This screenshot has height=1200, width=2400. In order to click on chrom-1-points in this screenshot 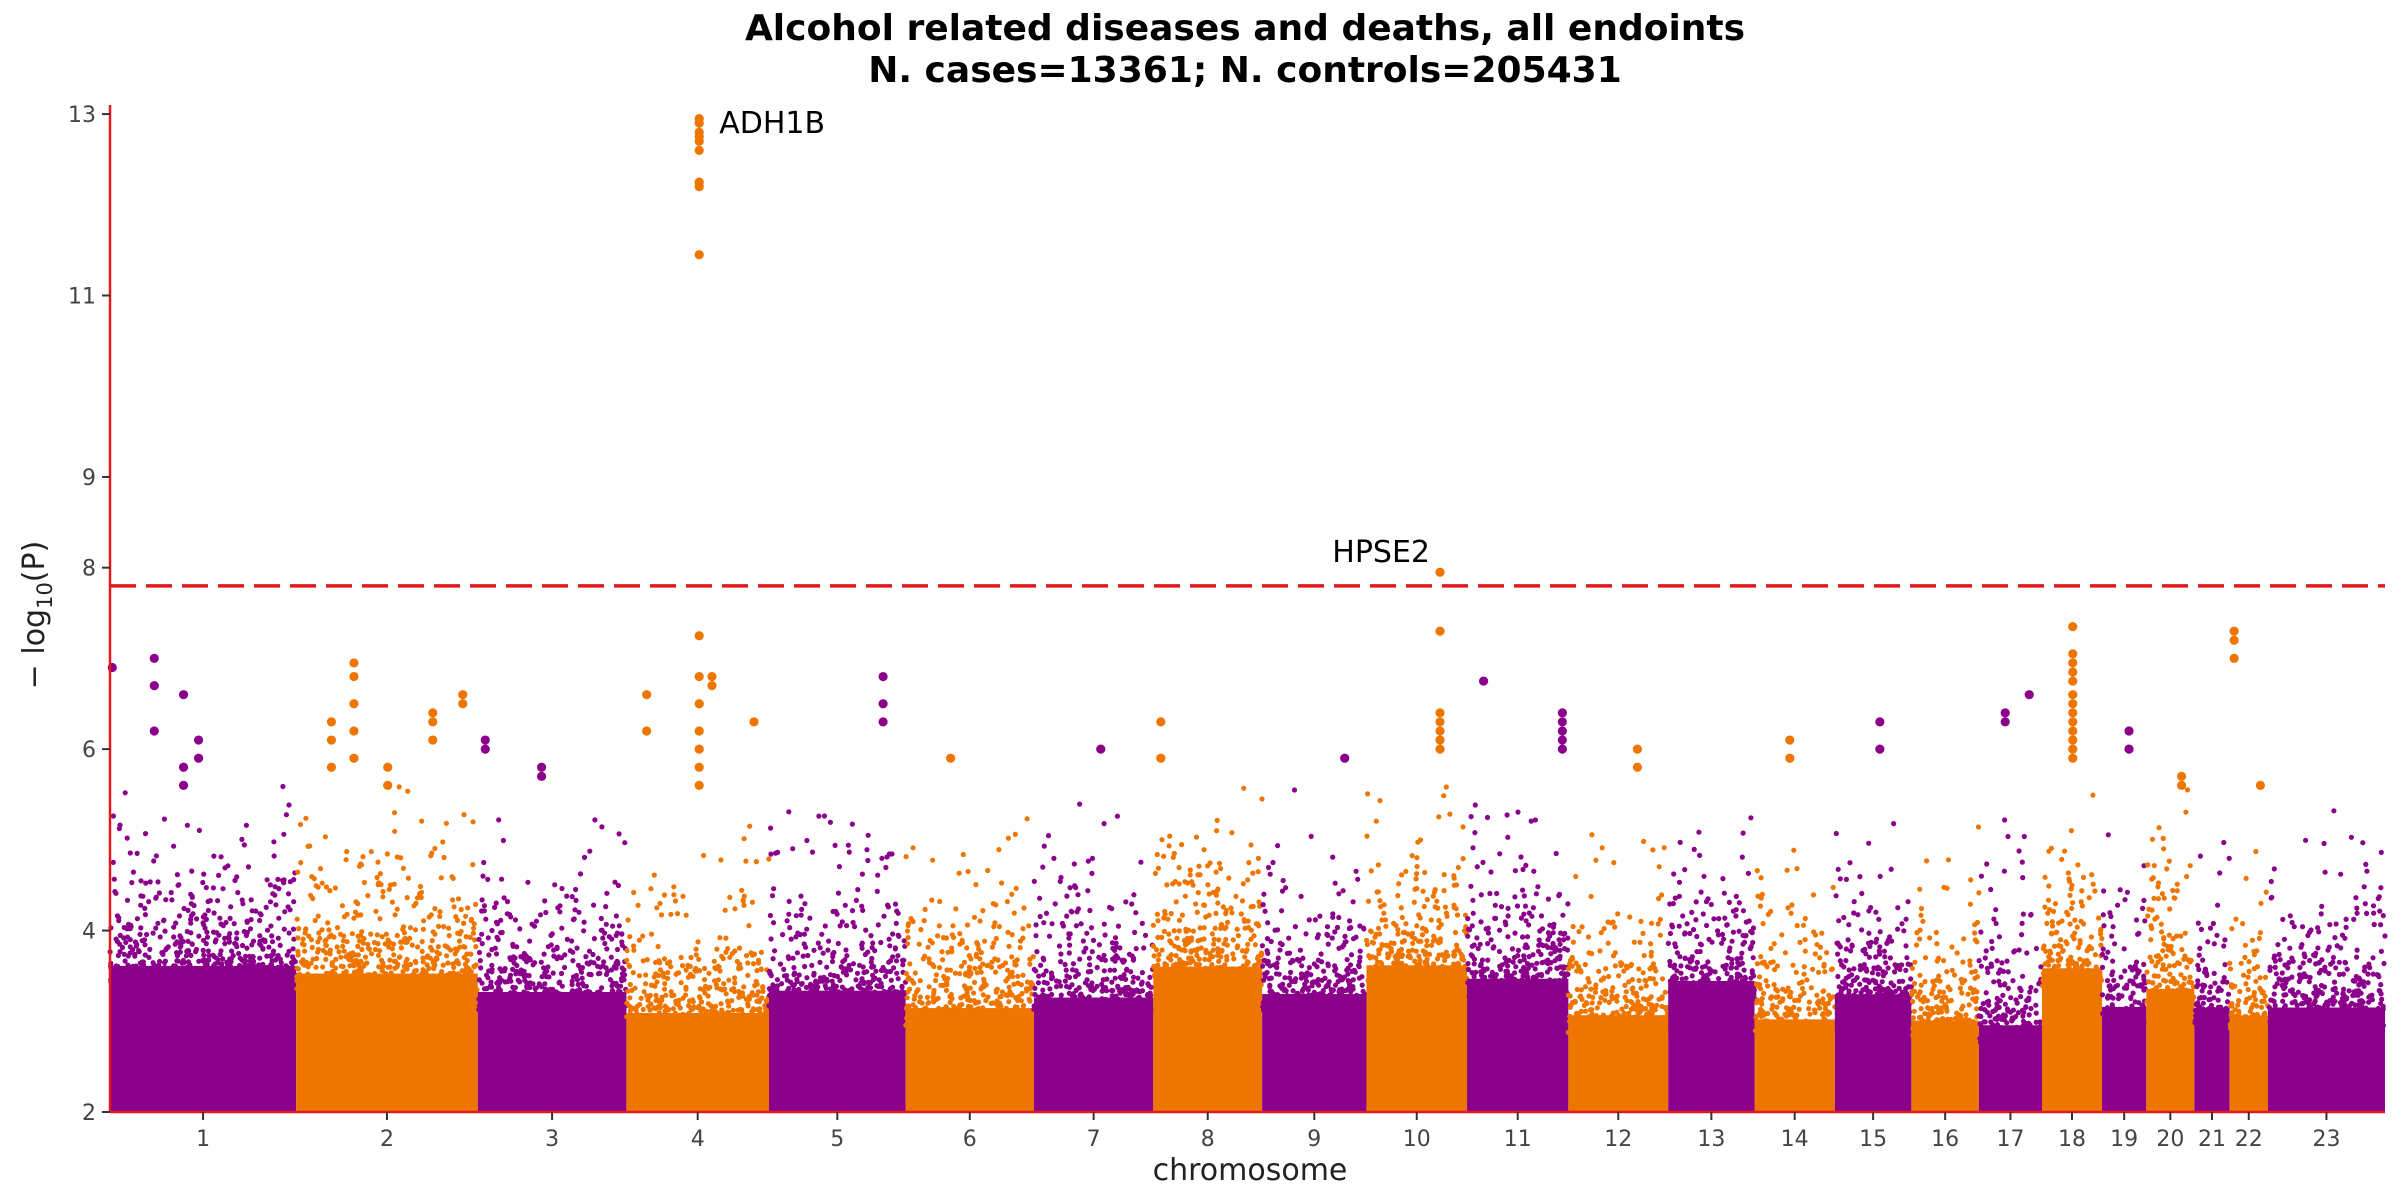, I will do `click(203, 885)`.